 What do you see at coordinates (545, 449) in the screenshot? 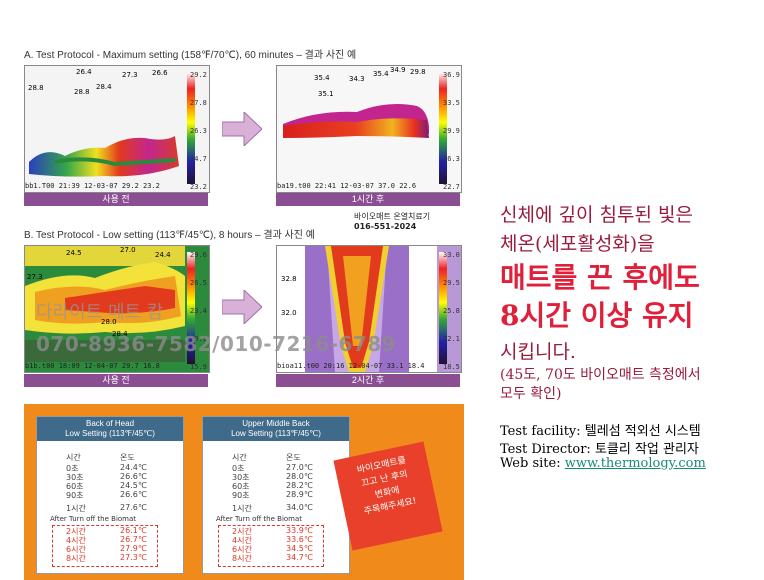
I see `director-label: Test Director:` at bounding box center [545, 449].